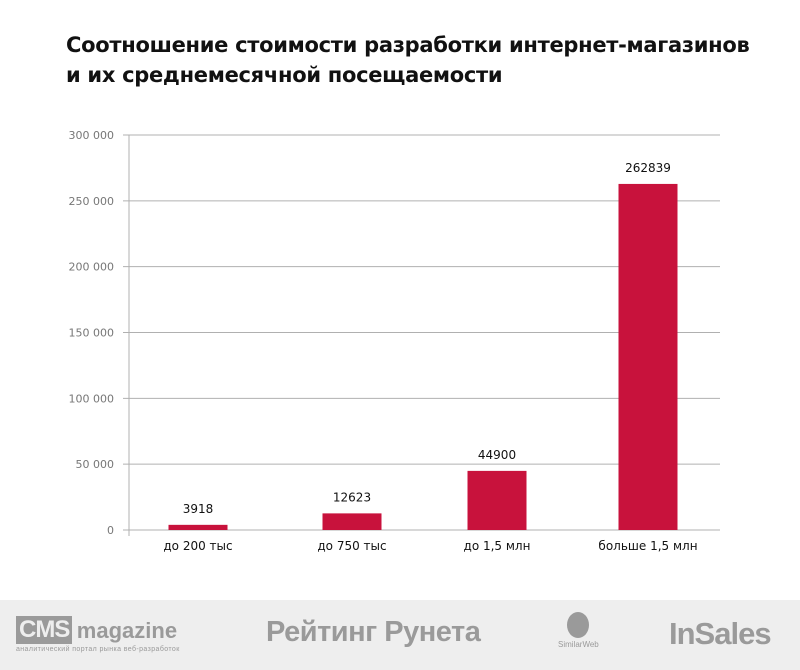 The height and width of the screenshot is (670, 800). Describe the element at coordinates (198, 509) in the screenshot. I see `data-label: 3918` at that location.